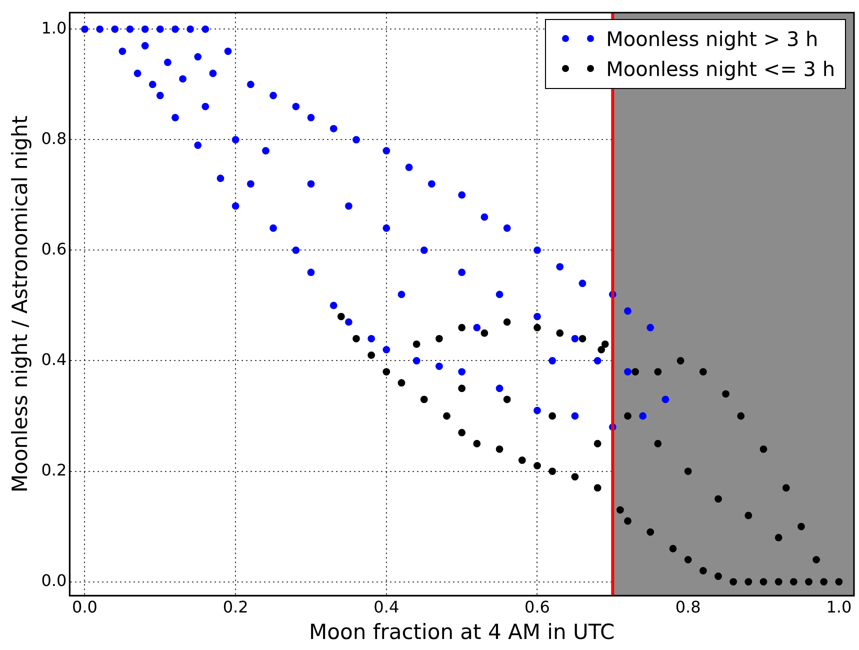 The image size is (859, 650). I want to click on y-tick-label: 0.4, so click(54, 359).